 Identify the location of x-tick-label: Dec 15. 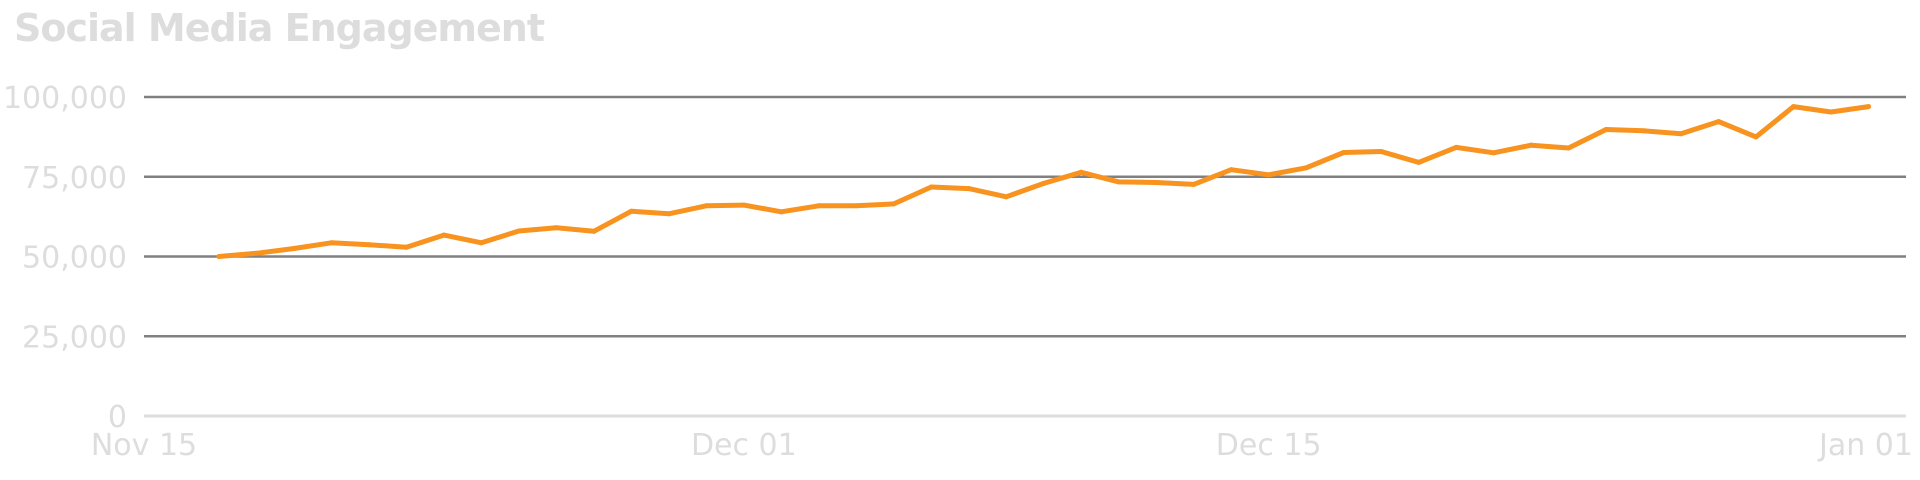
(1269, 445).